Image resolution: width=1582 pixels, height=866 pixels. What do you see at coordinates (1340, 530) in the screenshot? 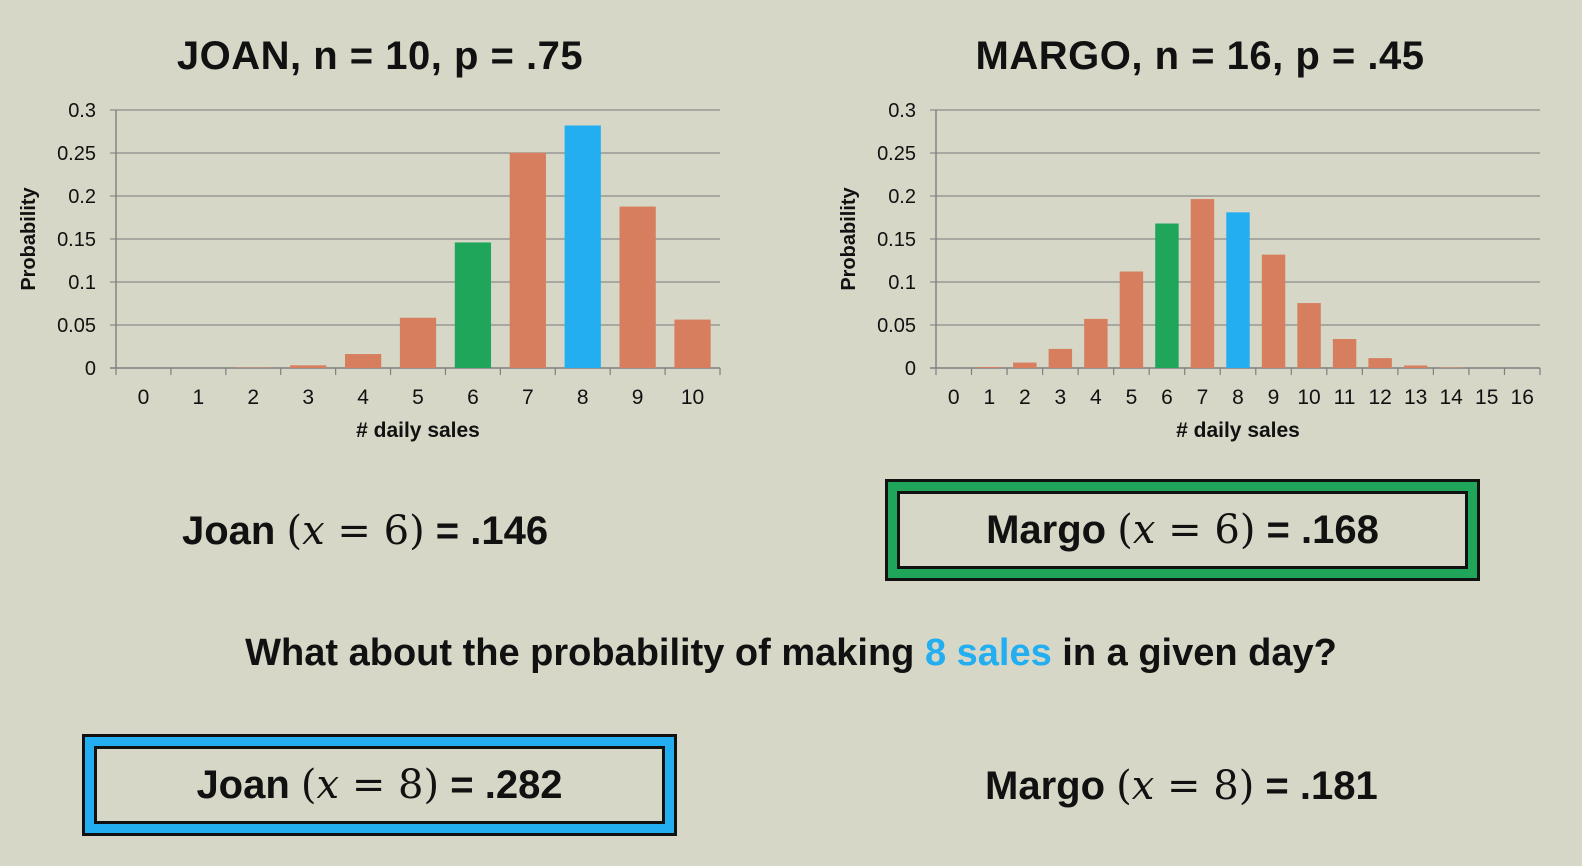
I see `eq-result: .168` at bounding box center [1340, 530].